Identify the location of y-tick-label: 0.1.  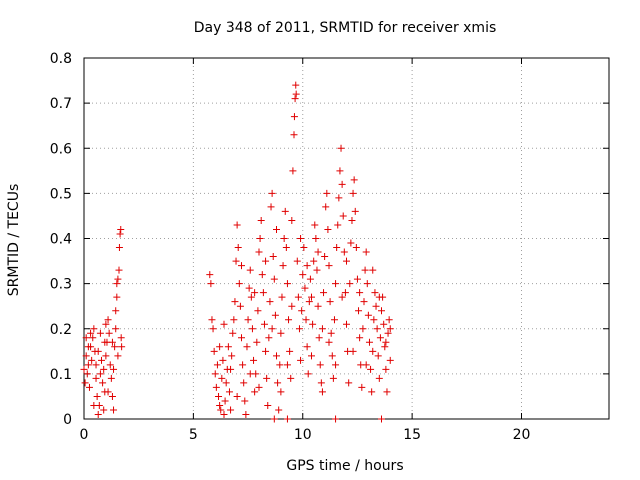
(61, 375).